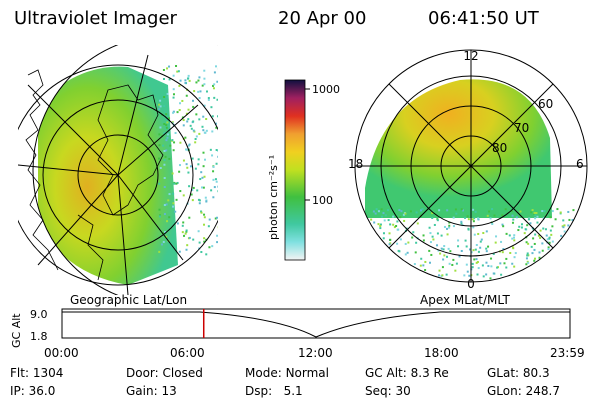  Describe the element at coordinates (545, 104) in the screenshot. I see `mlat-label-60: 60` at that location.